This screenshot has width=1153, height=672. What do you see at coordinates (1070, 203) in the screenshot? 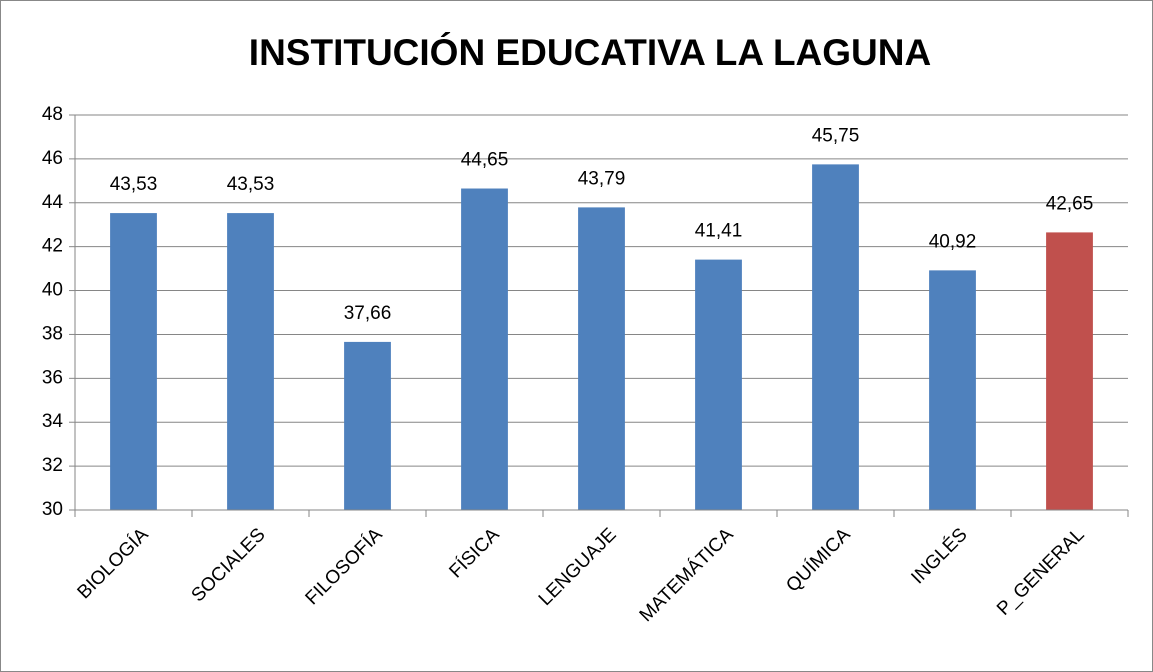
I see `data-label: 42,65` at bounding box center [1070, 203].